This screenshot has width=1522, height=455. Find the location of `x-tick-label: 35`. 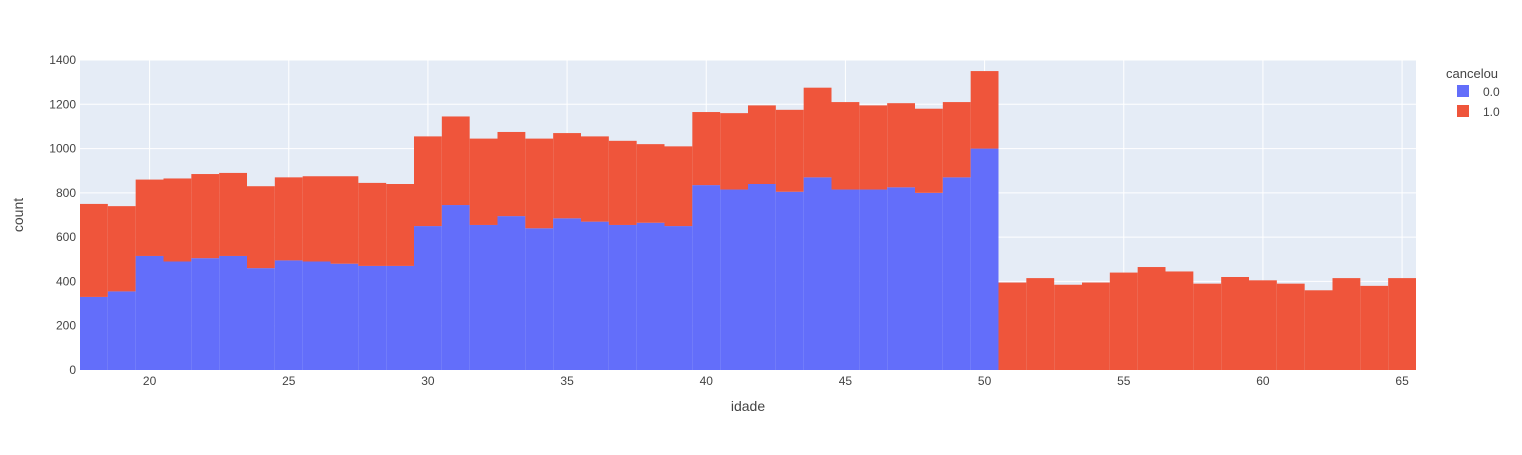

x-tick-label: 35 is located at coordinates (567, 381).